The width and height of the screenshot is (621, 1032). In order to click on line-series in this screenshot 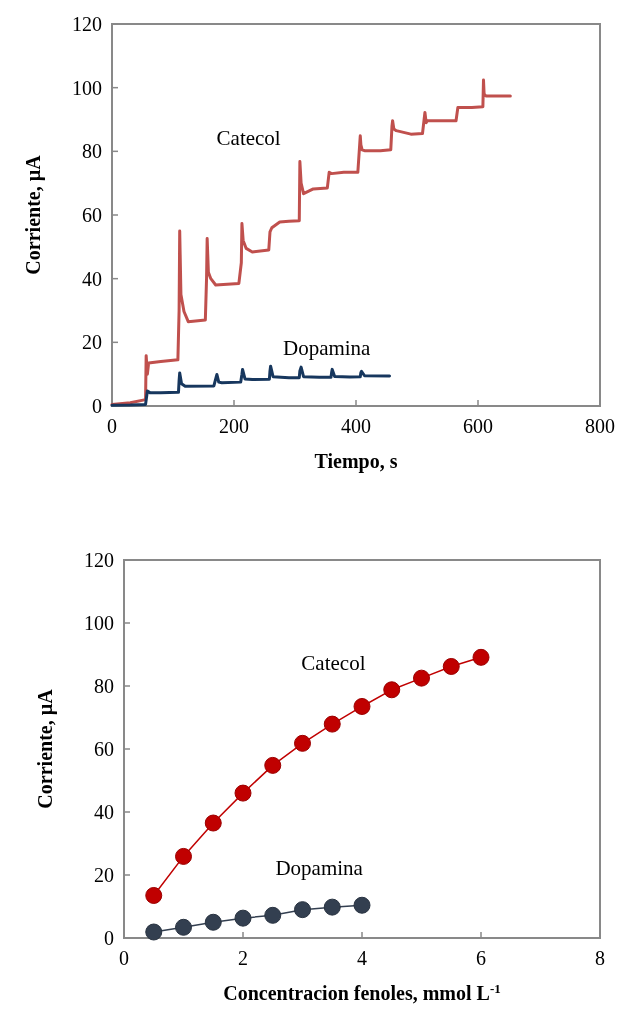, I will do `click(251, 385)`.